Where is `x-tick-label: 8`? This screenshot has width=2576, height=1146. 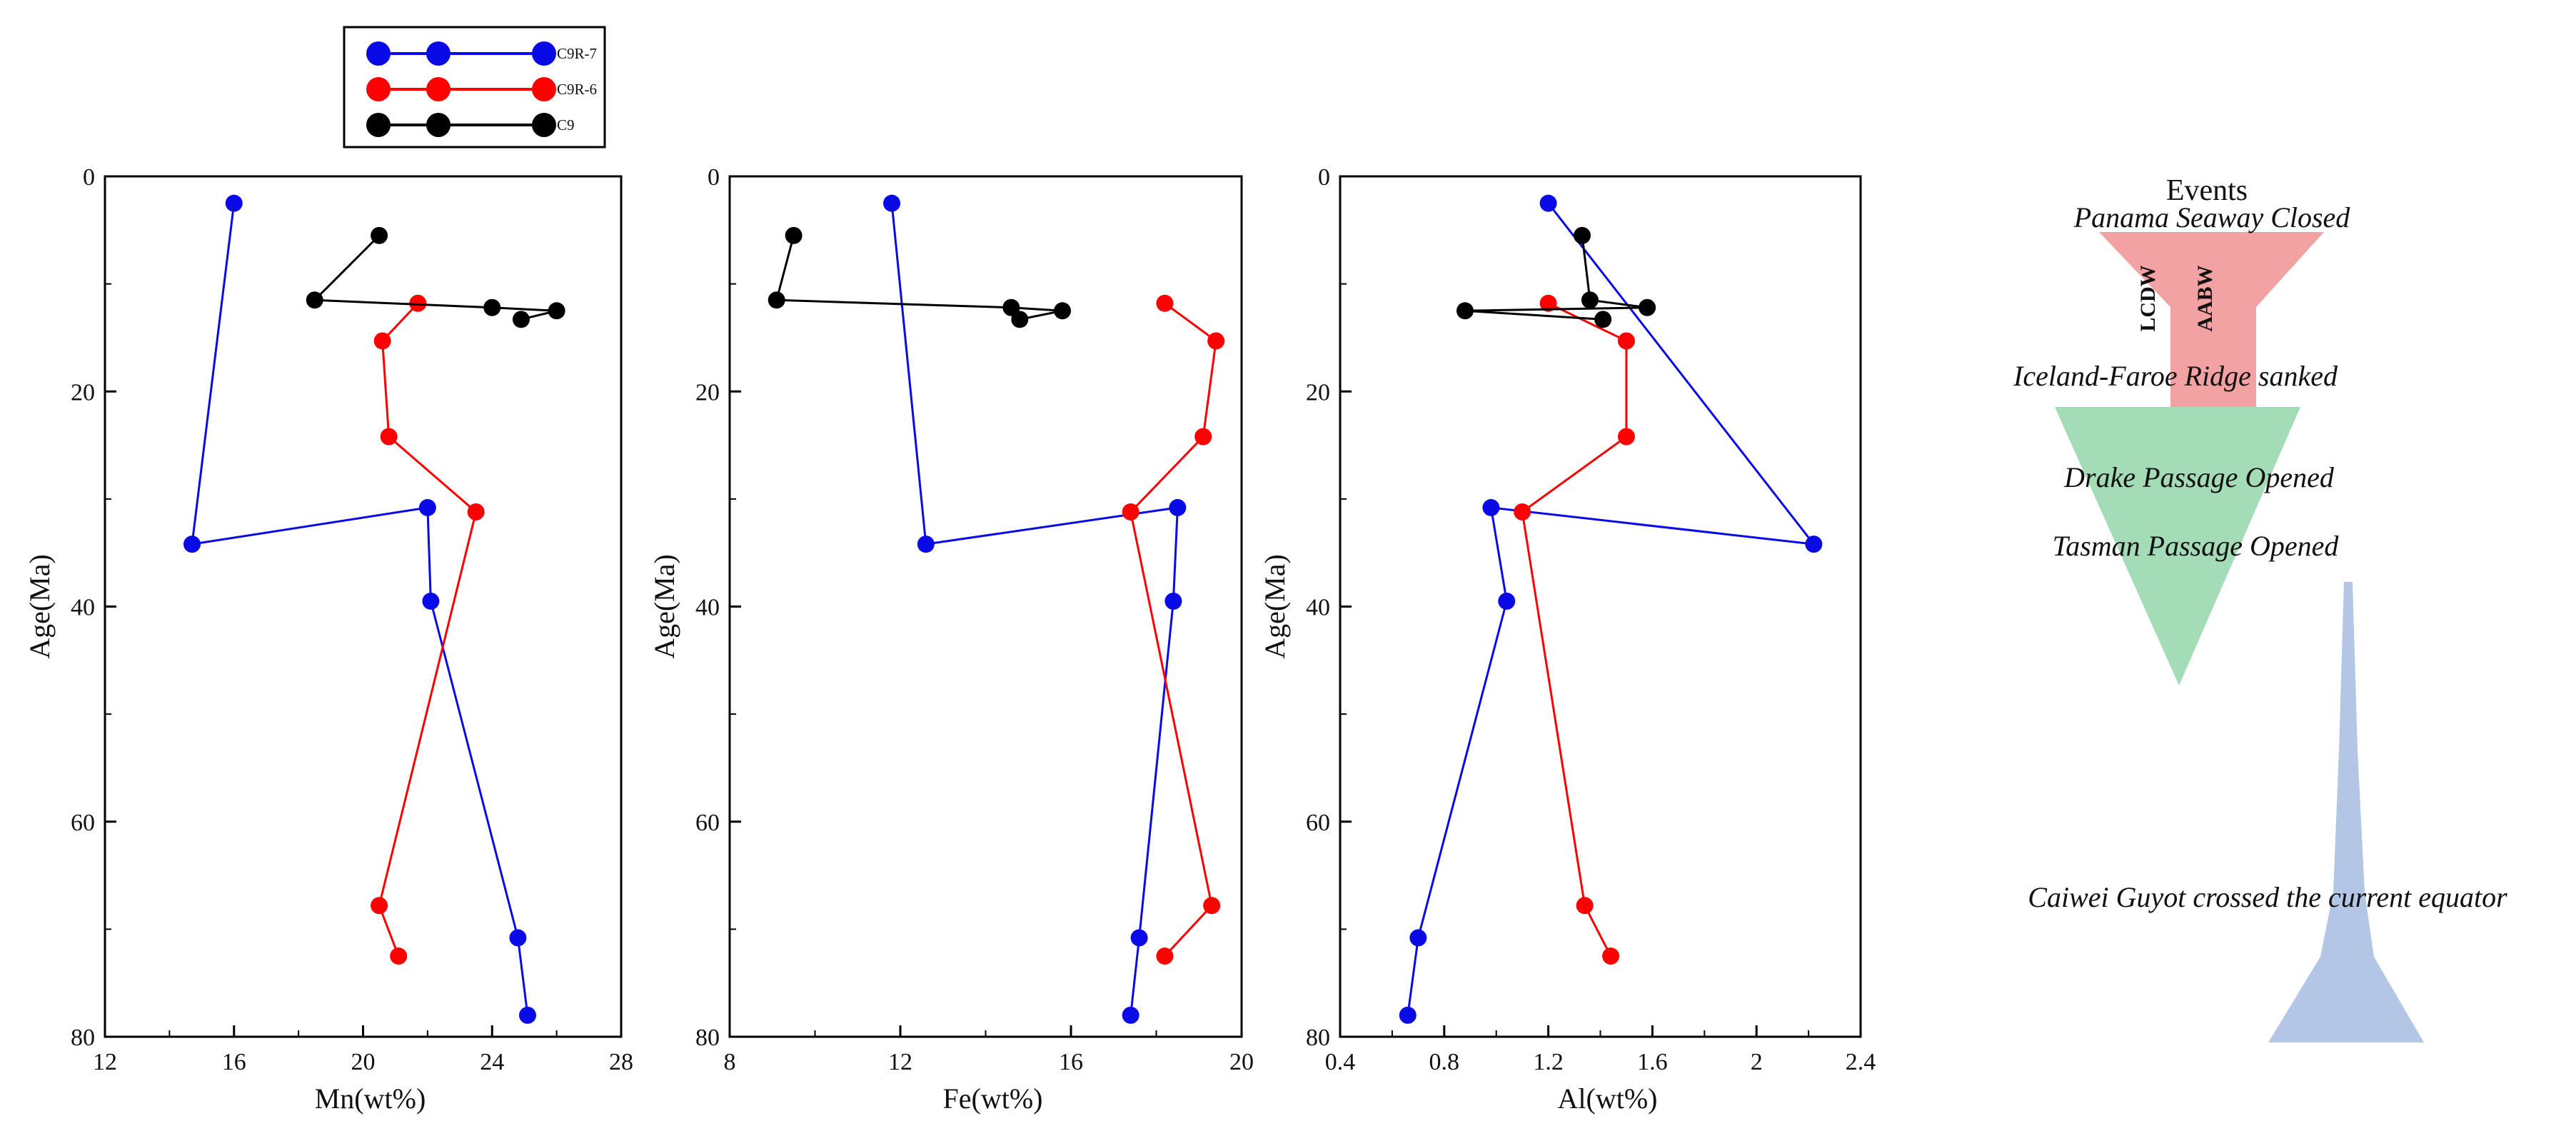
x-tick-label: 8 is located at coordinates (730, 1062).